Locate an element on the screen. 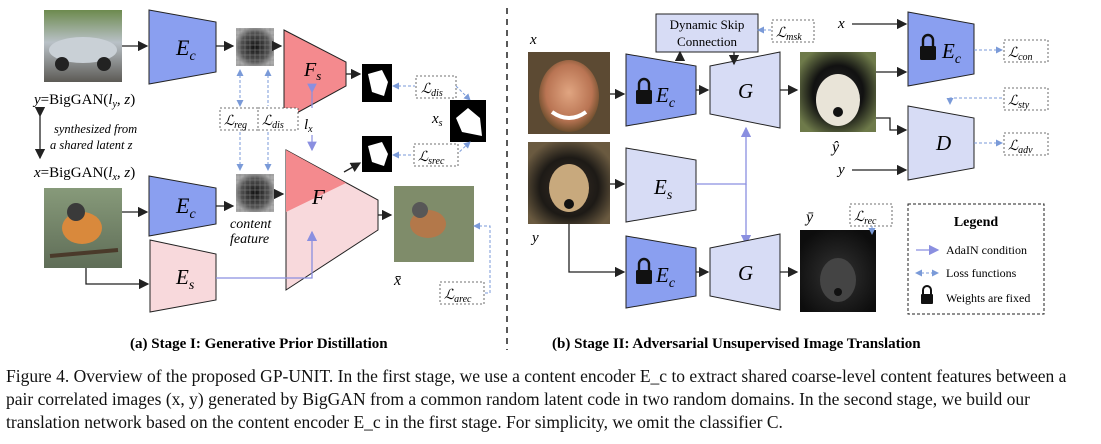 This screenshot has height=444, width=1101. xs-label: xs is located at coordinates (437, 120).